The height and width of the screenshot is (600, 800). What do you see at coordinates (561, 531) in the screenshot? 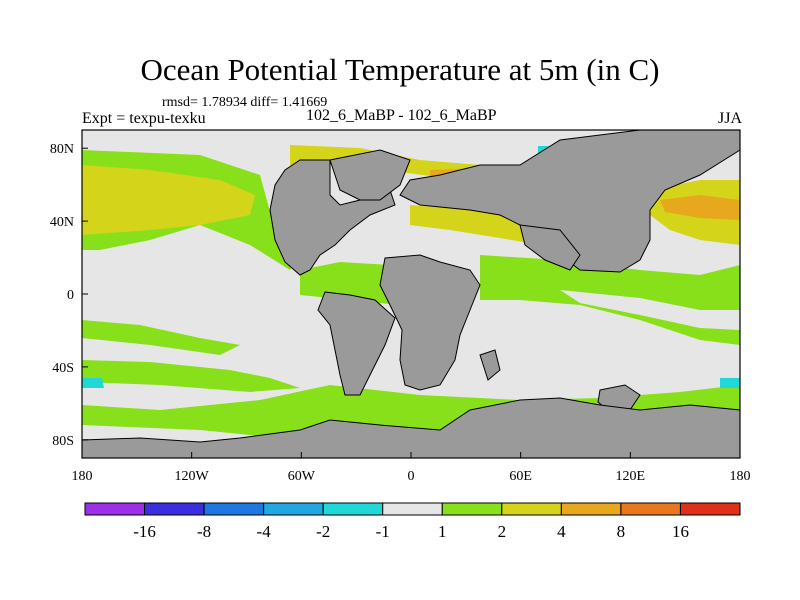
I see `colorbar-label: 4` at bounding box center [561, 531].